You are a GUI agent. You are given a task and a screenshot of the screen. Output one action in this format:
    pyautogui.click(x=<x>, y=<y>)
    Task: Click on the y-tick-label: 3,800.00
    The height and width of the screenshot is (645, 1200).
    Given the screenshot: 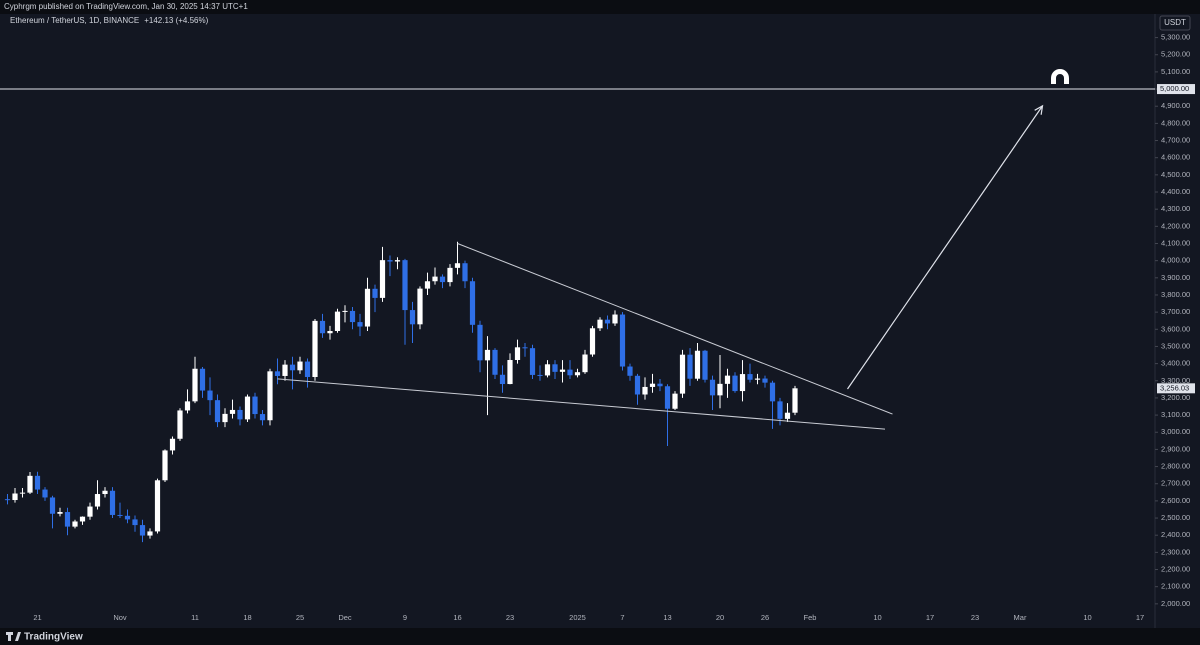 What is the action you would take?
    pyautogui.click(x=1175, y=294)
    